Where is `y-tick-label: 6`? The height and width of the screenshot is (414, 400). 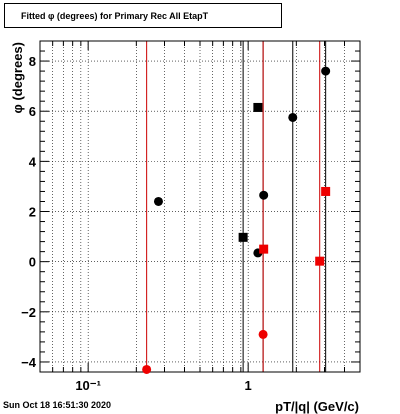 y-tick-label: 6 is located at coordinates (32, 111).